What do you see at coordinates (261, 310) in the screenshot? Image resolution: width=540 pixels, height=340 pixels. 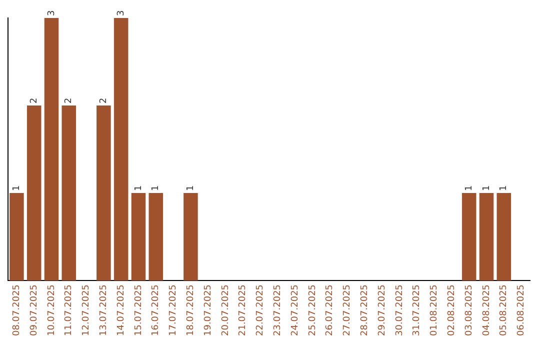 I see `x-tick-label: 22.07.2025` at bounding box center [261, 310].